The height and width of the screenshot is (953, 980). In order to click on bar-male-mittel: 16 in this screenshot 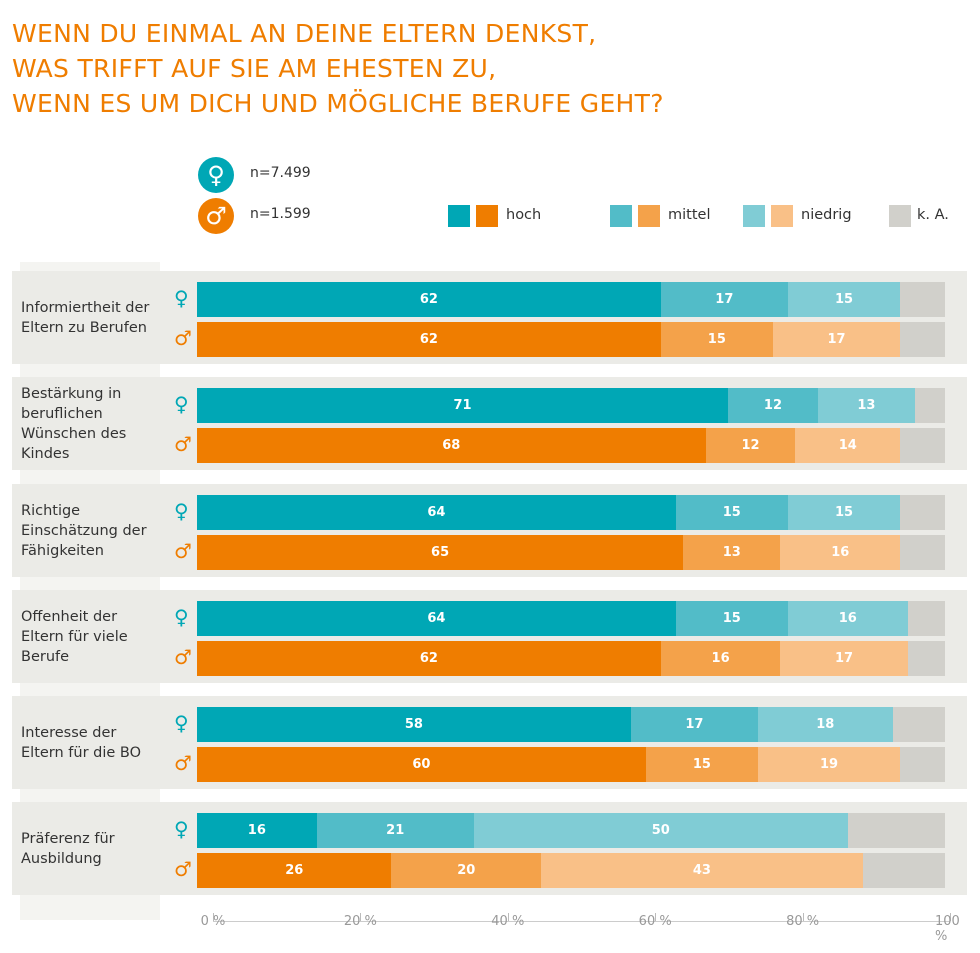, I will do `click(720, 658)`.